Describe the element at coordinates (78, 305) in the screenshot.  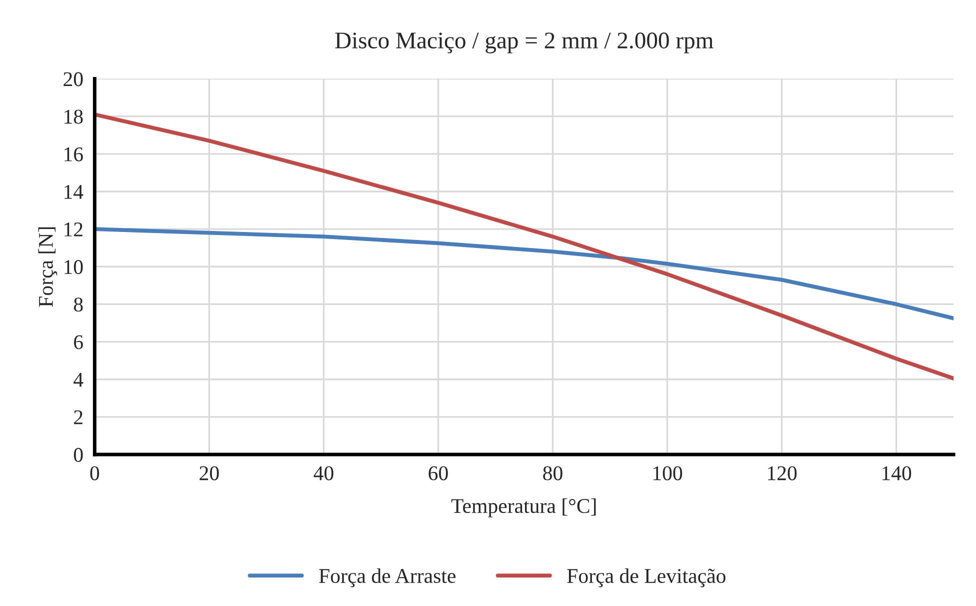
I see `y-tick-label: 8` at that location.